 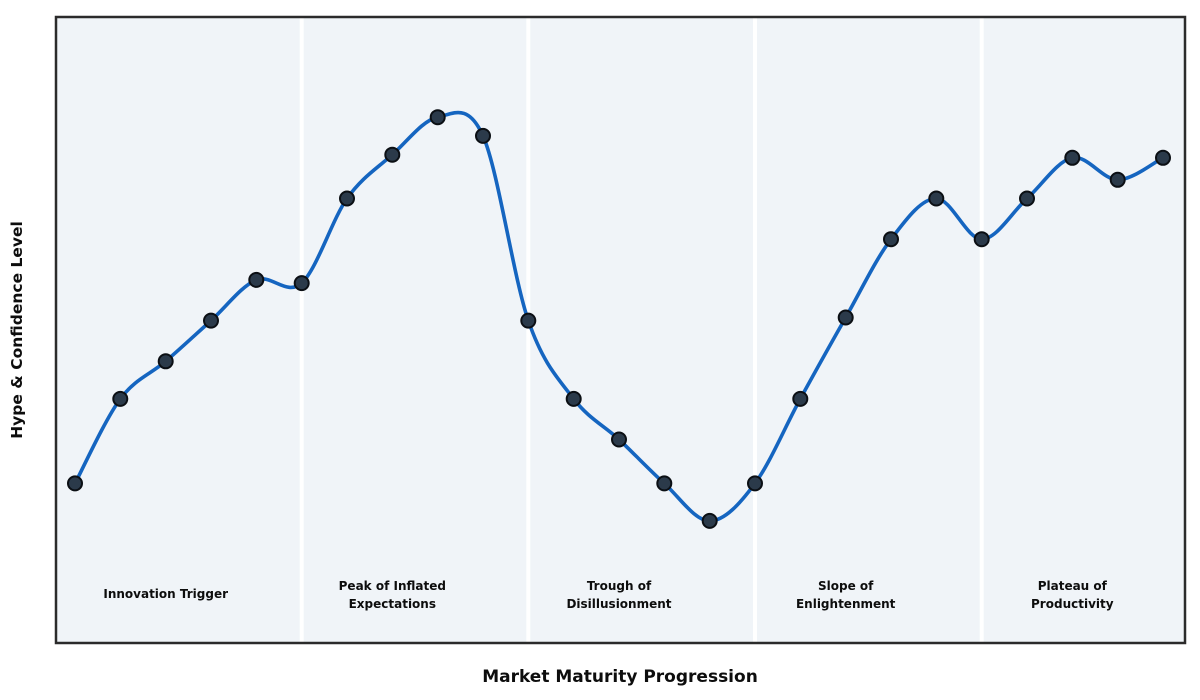 I want to click on x-axis-label: Market Maturity Progression, so click(x=620, y=677).